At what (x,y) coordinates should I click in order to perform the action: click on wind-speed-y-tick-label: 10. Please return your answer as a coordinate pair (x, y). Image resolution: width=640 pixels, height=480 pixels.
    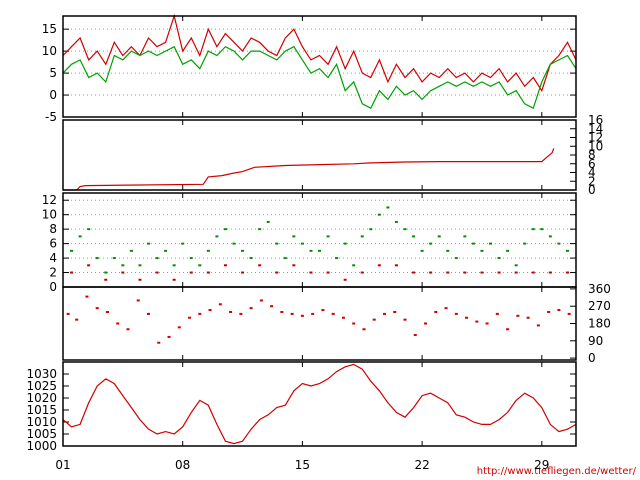
    Looking at the image, I should click on (49, 215).